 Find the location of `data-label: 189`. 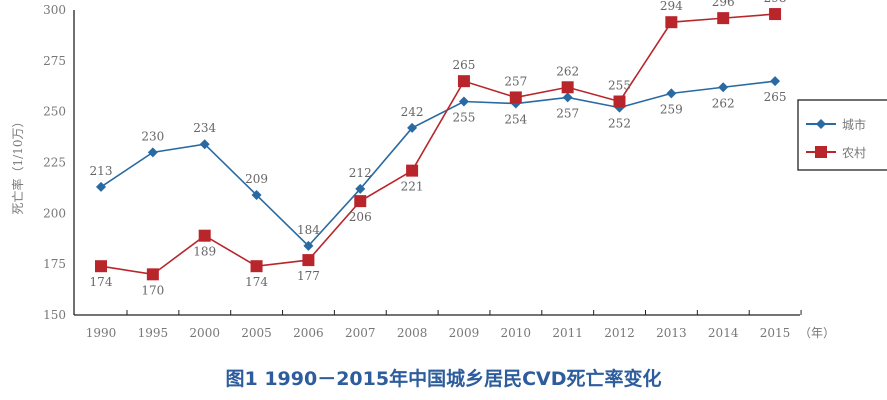

data-label: 189 is located at coordinates (204, 252).